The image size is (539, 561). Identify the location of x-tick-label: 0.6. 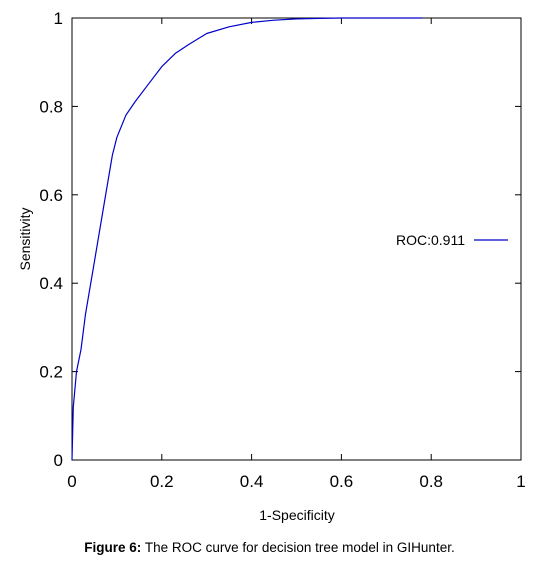
(342, 481).